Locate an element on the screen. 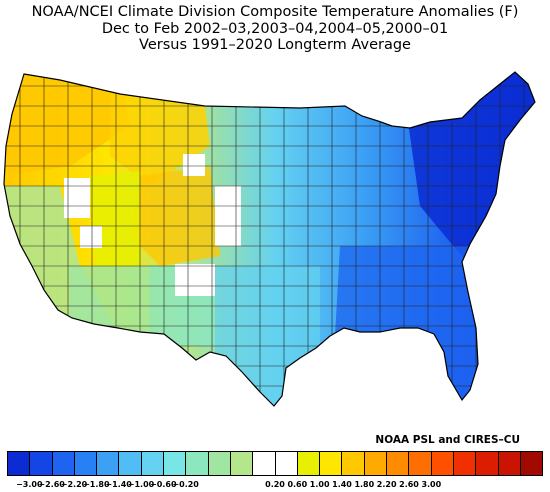 The width and height of the screenshot is (550, 492). color-legend-bar is located at coordinates (275, 463).